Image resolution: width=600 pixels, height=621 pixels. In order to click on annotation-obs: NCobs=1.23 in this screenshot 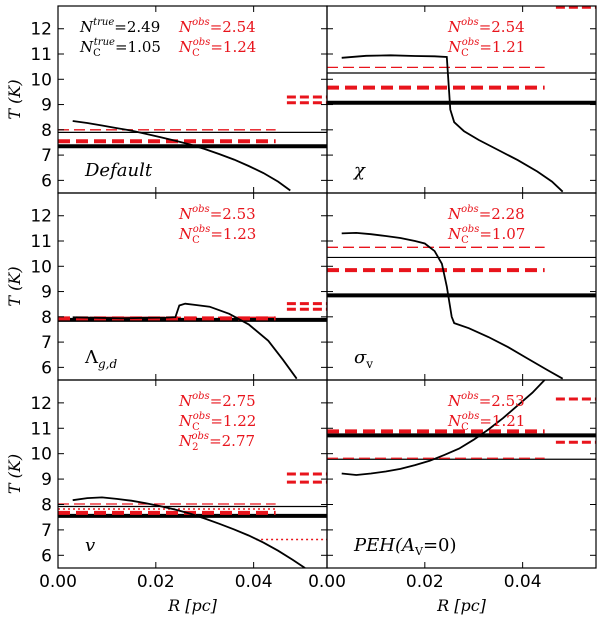, I will do `click(217, 235)`.